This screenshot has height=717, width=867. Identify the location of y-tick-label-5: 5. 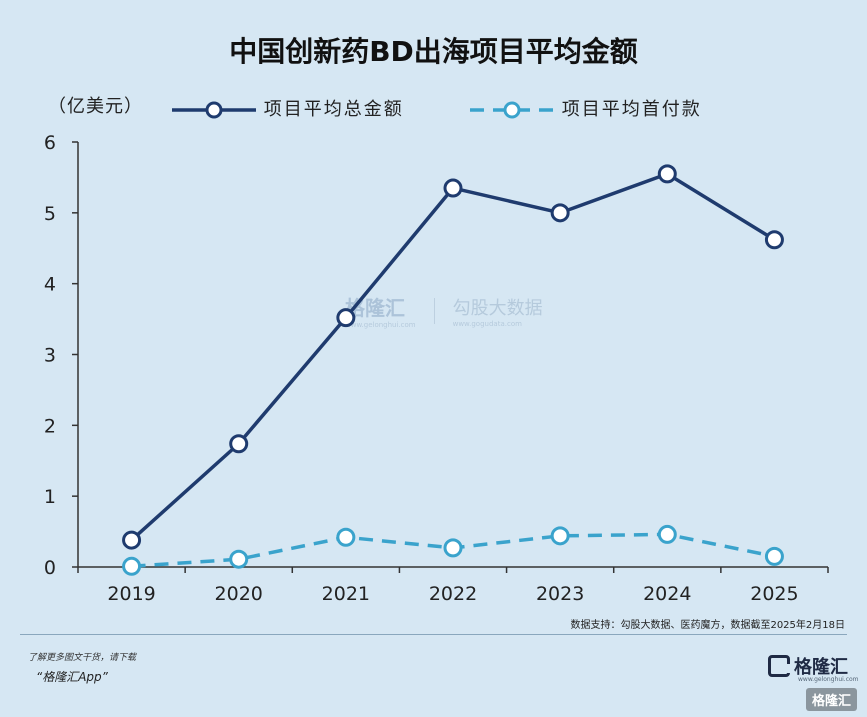
(50, 214).